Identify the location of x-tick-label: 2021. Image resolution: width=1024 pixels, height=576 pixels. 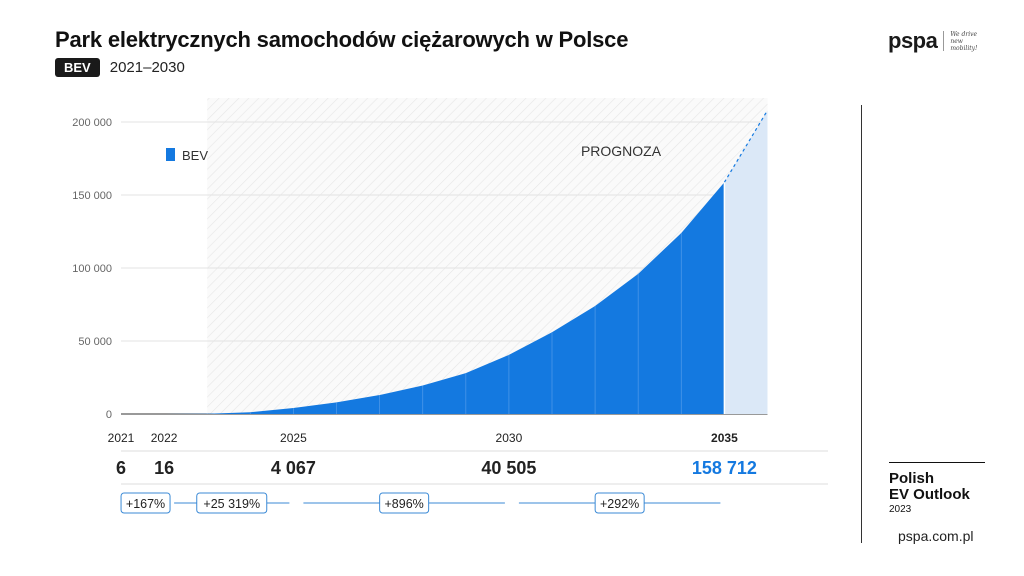
(121, 438).